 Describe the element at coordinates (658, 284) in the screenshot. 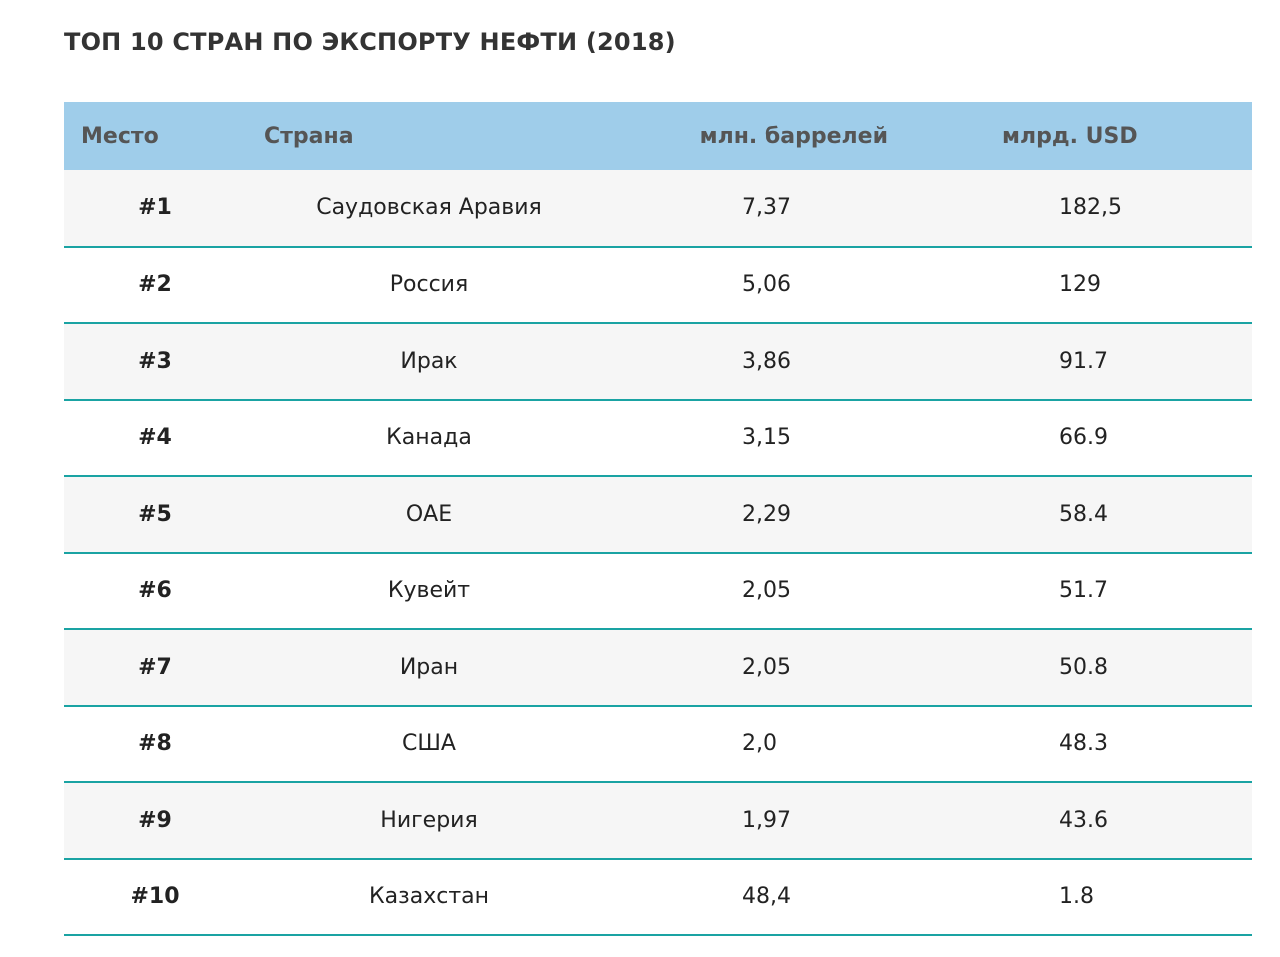

I see `table-row: #2 Россия 5,06 129` at that location.